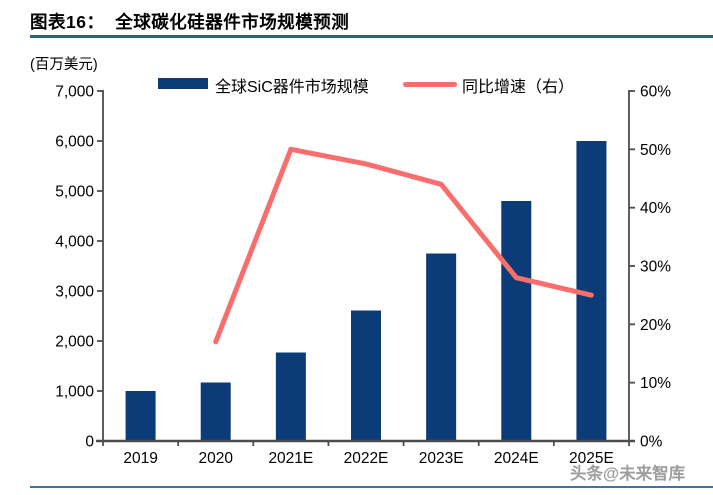 Image resolution: width=713 pixels, height=495 pixels. Describe the element at coordinates (655, 92) in the screenshot. I see `right-axis-tick-label: 60%` at that location.